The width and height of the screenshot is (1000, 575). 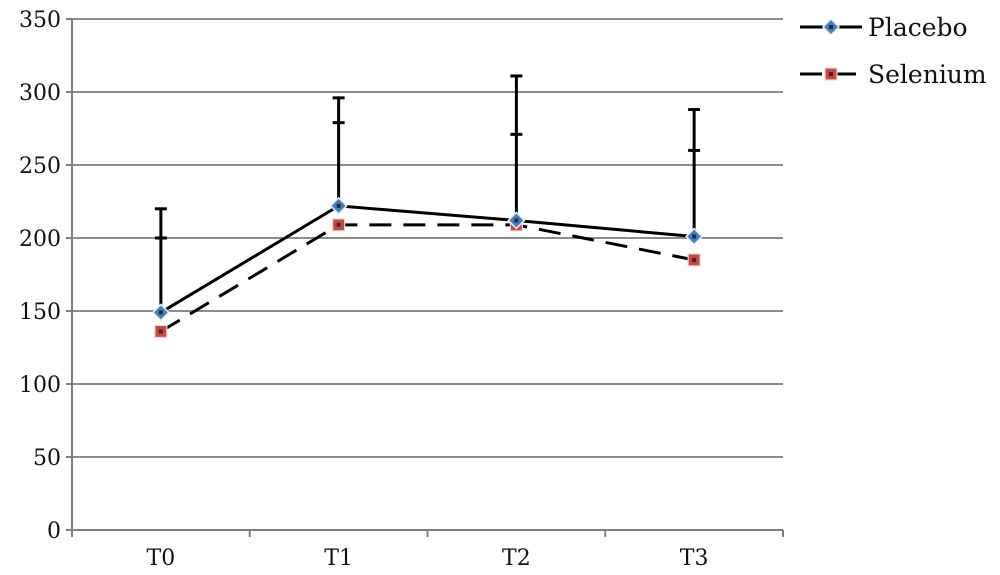 I want to click on x-tick-label: T3, so click(x=694, y=558).